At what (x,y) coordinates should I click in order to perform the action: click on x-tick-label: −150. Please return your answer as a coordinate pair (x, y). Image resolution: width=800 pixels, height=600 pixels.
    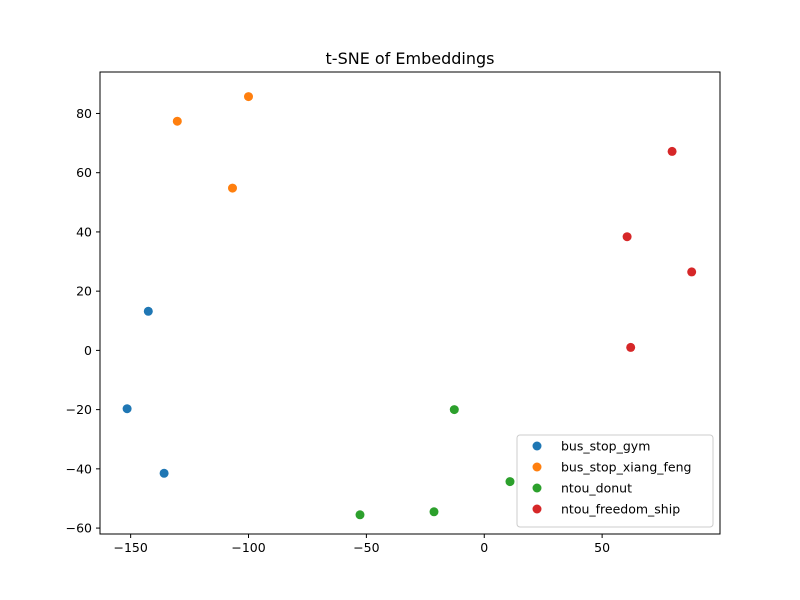
    Looking at the image, I should click on (130, 547).